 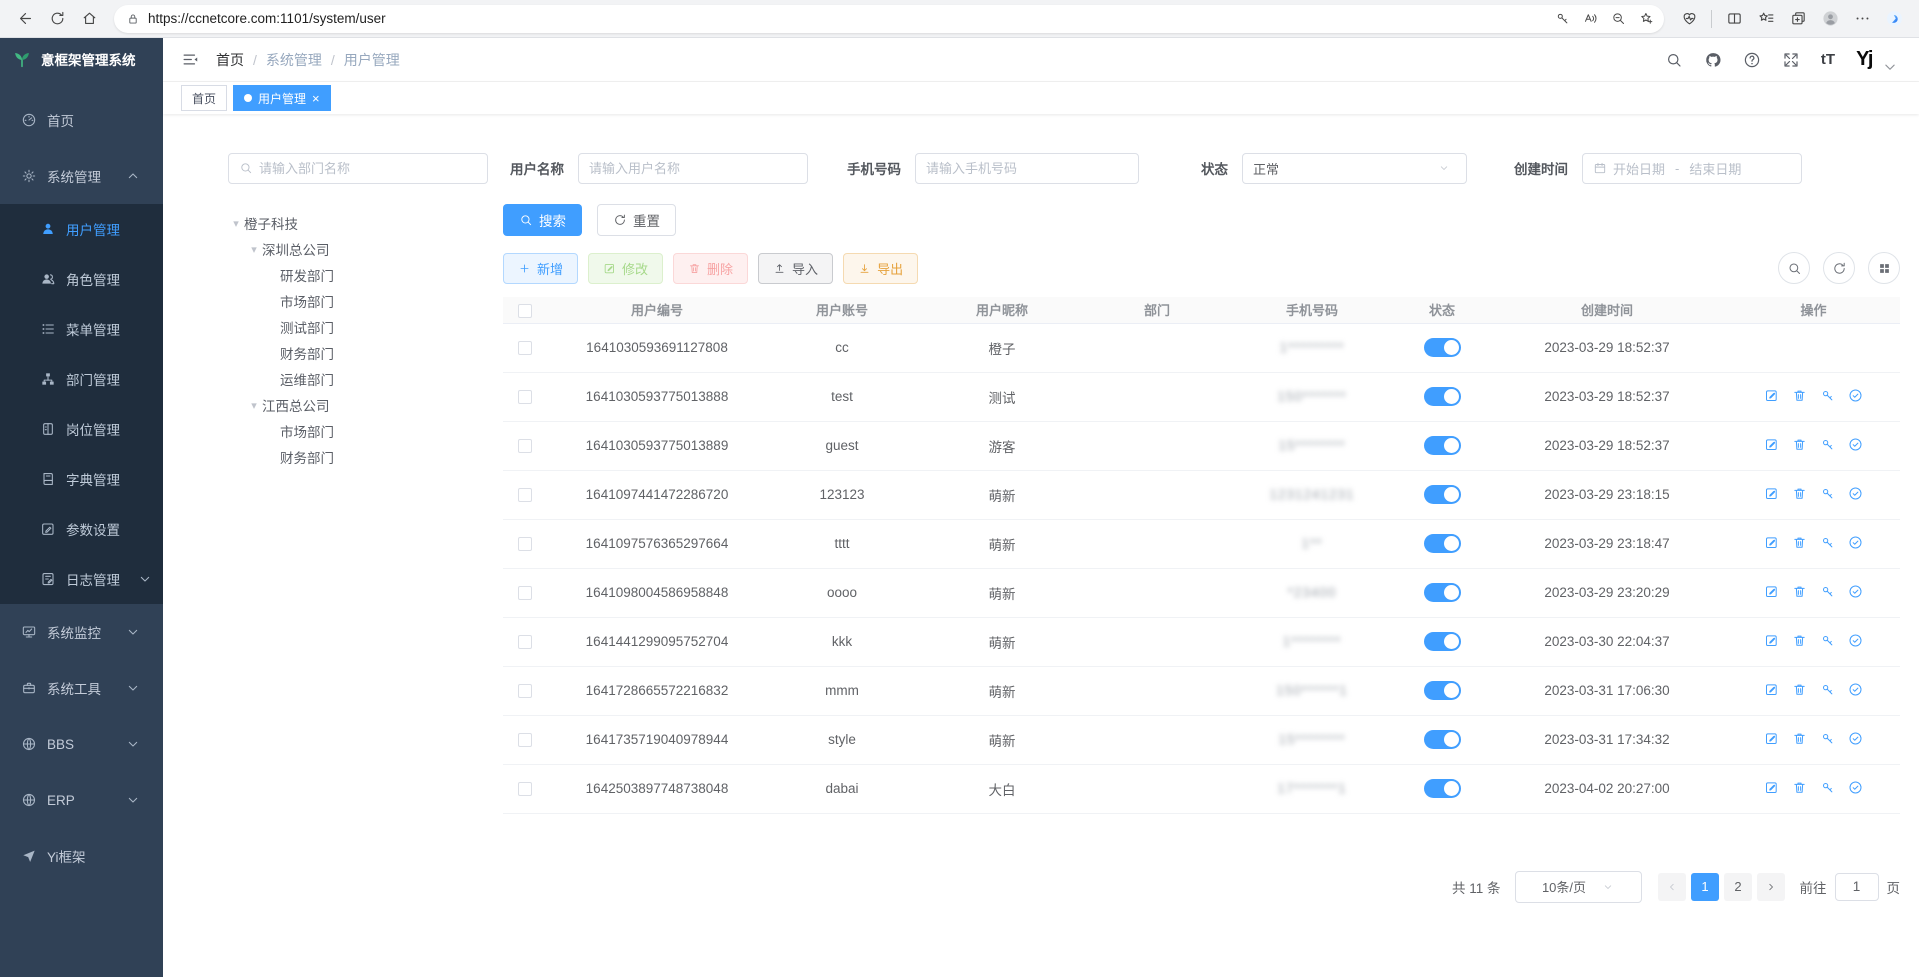 I want to click on add-favorite-icon, so click(x=1646, y=19).